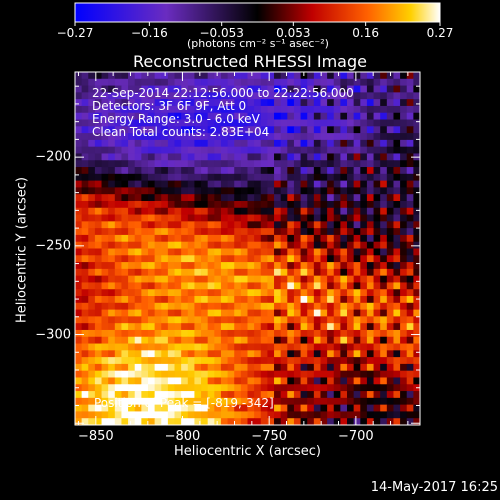  What do you see at coordinates (22, 250) in the screenshot?
I see `y-axis-label: Heliocentric Y (arcsec)` at bounding box center [22, 250].